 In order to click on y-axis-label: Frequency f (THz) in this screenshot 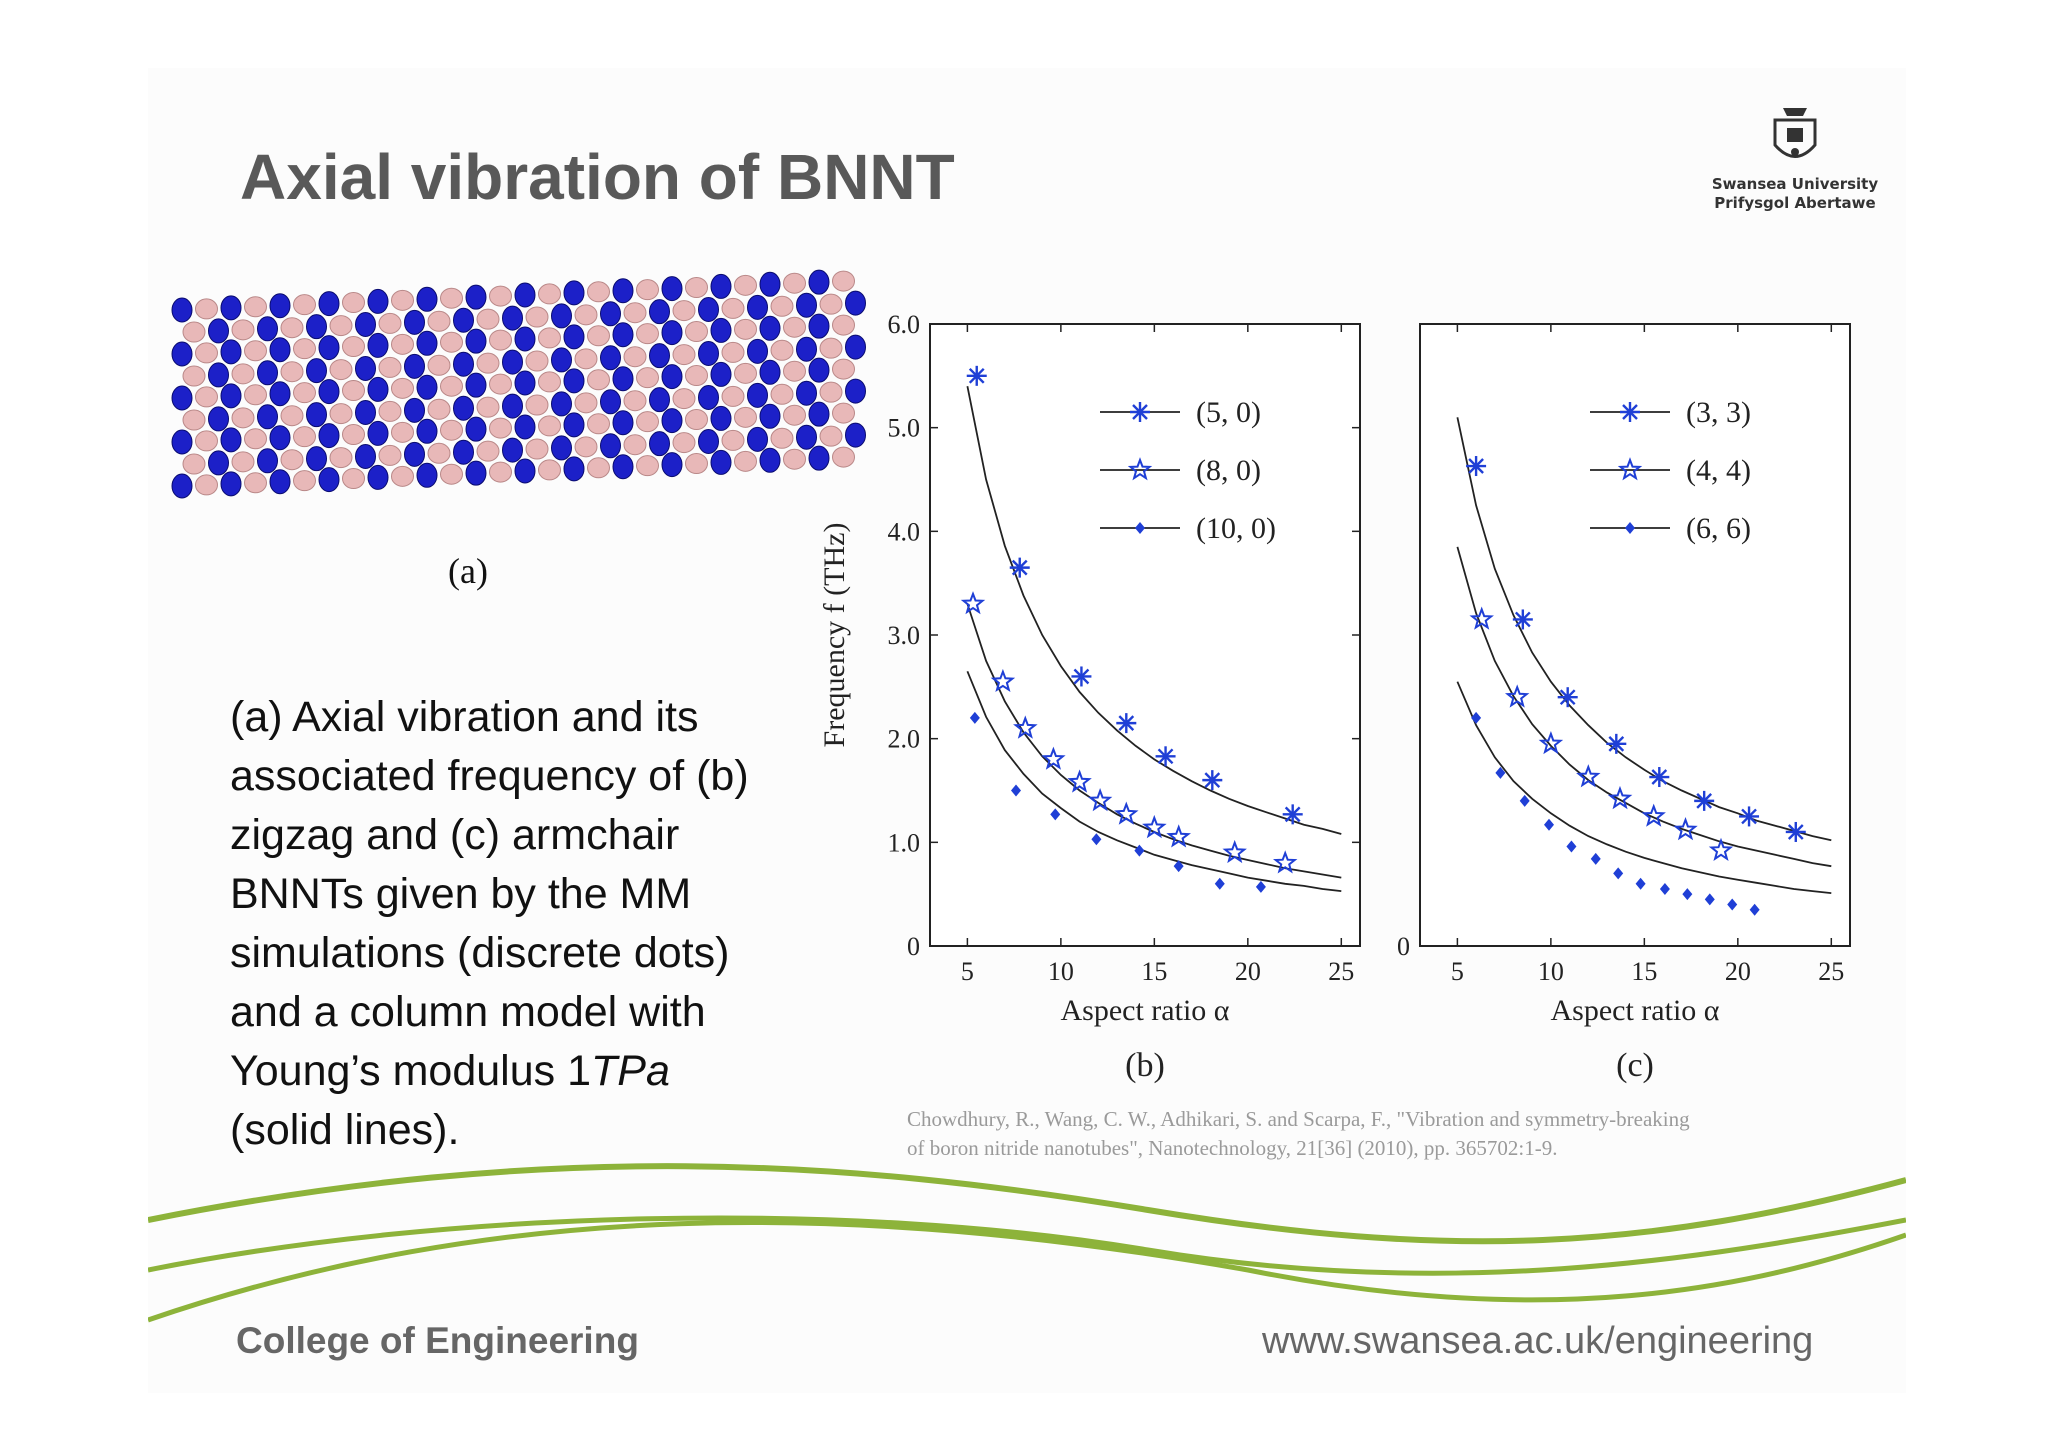, I will do `click(835, 635)`.